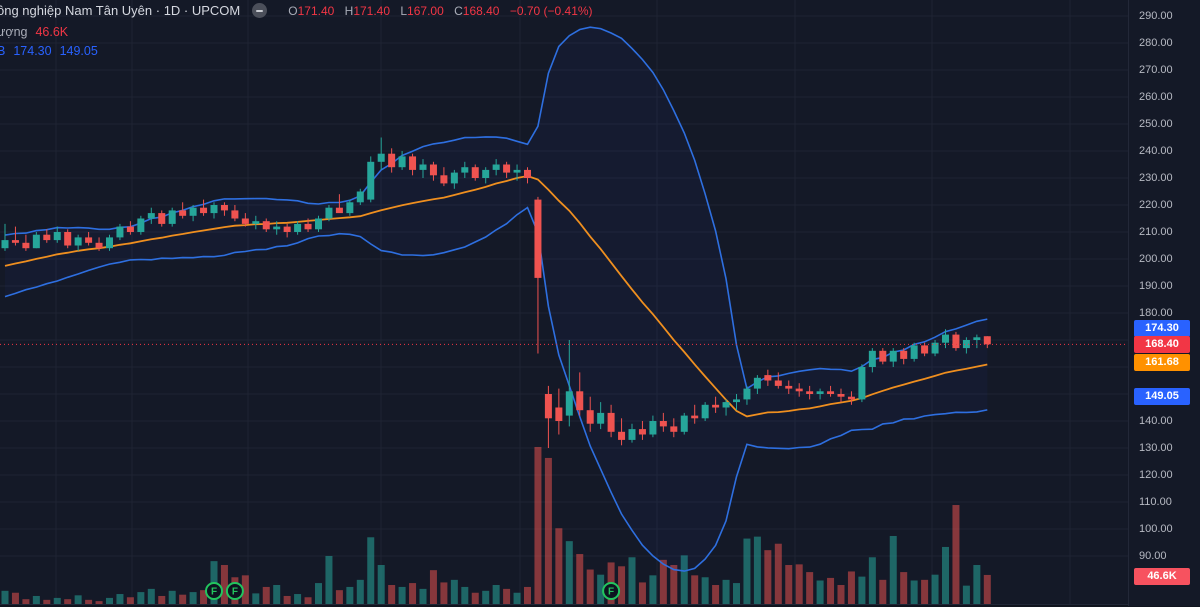 The image size is (1200, 607). What do you see at coordinates (1156, 312) in the screenshot?
I see `price-tick-label: 180.00` at bounding box center [1156, 312].